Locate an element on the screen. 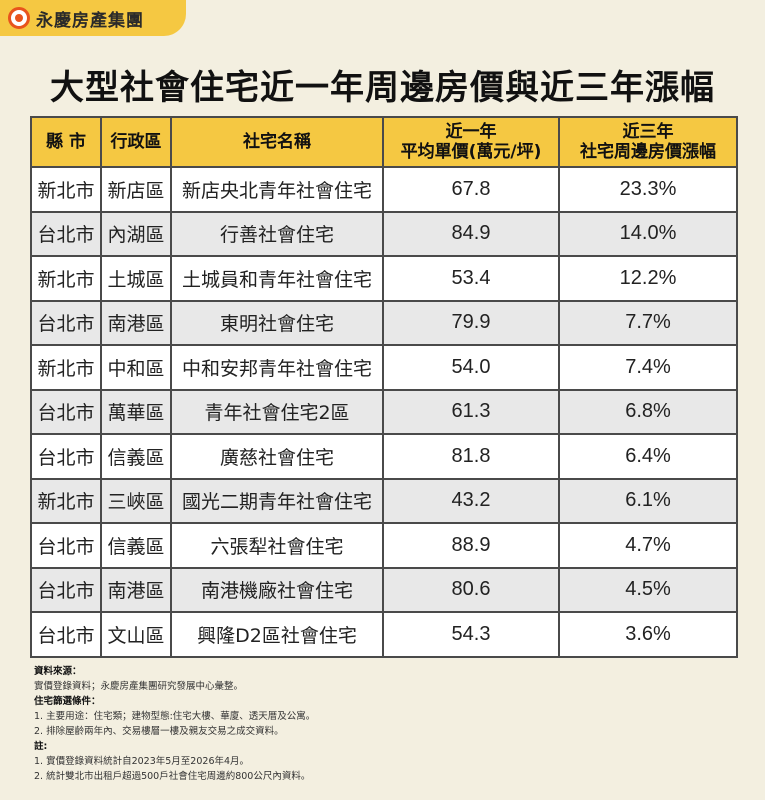  cell-name: 六張犁社會住宅 is located at coordinates (277, 545).